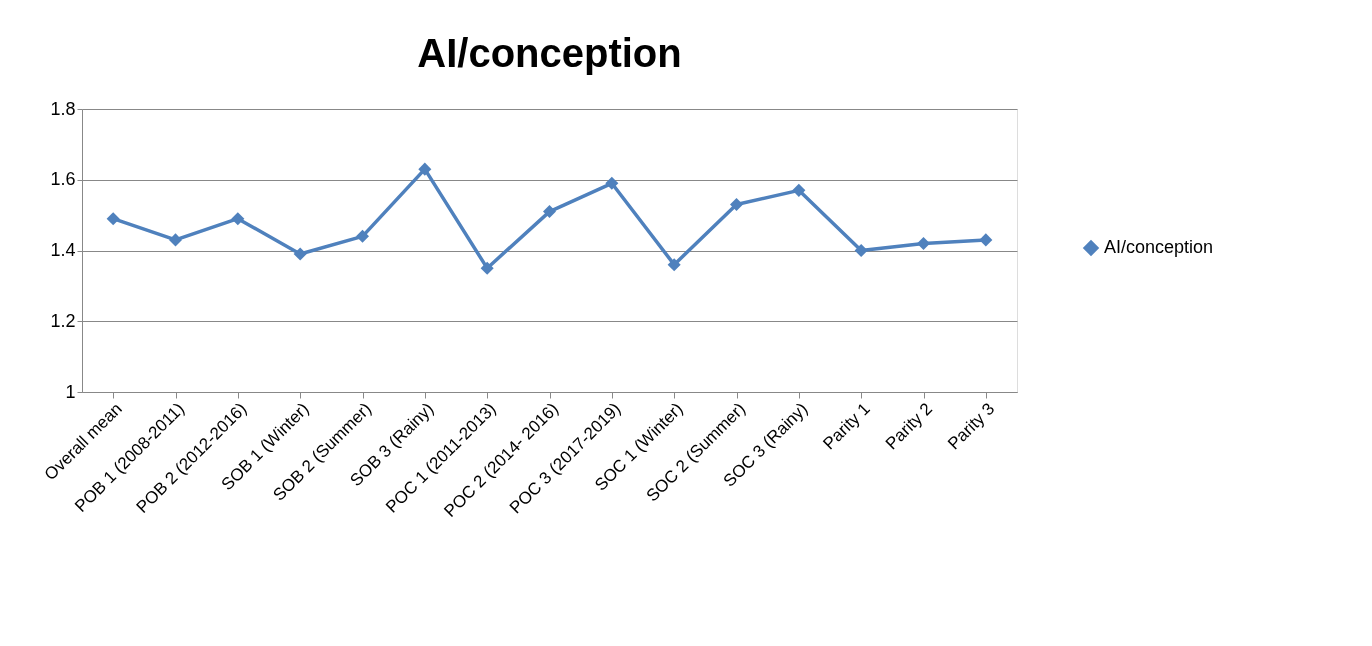  What do you see at coordinates (63, 250) in the screenshot?
I see `y-tick-label: 1.4` at bounding box center [63, 250].